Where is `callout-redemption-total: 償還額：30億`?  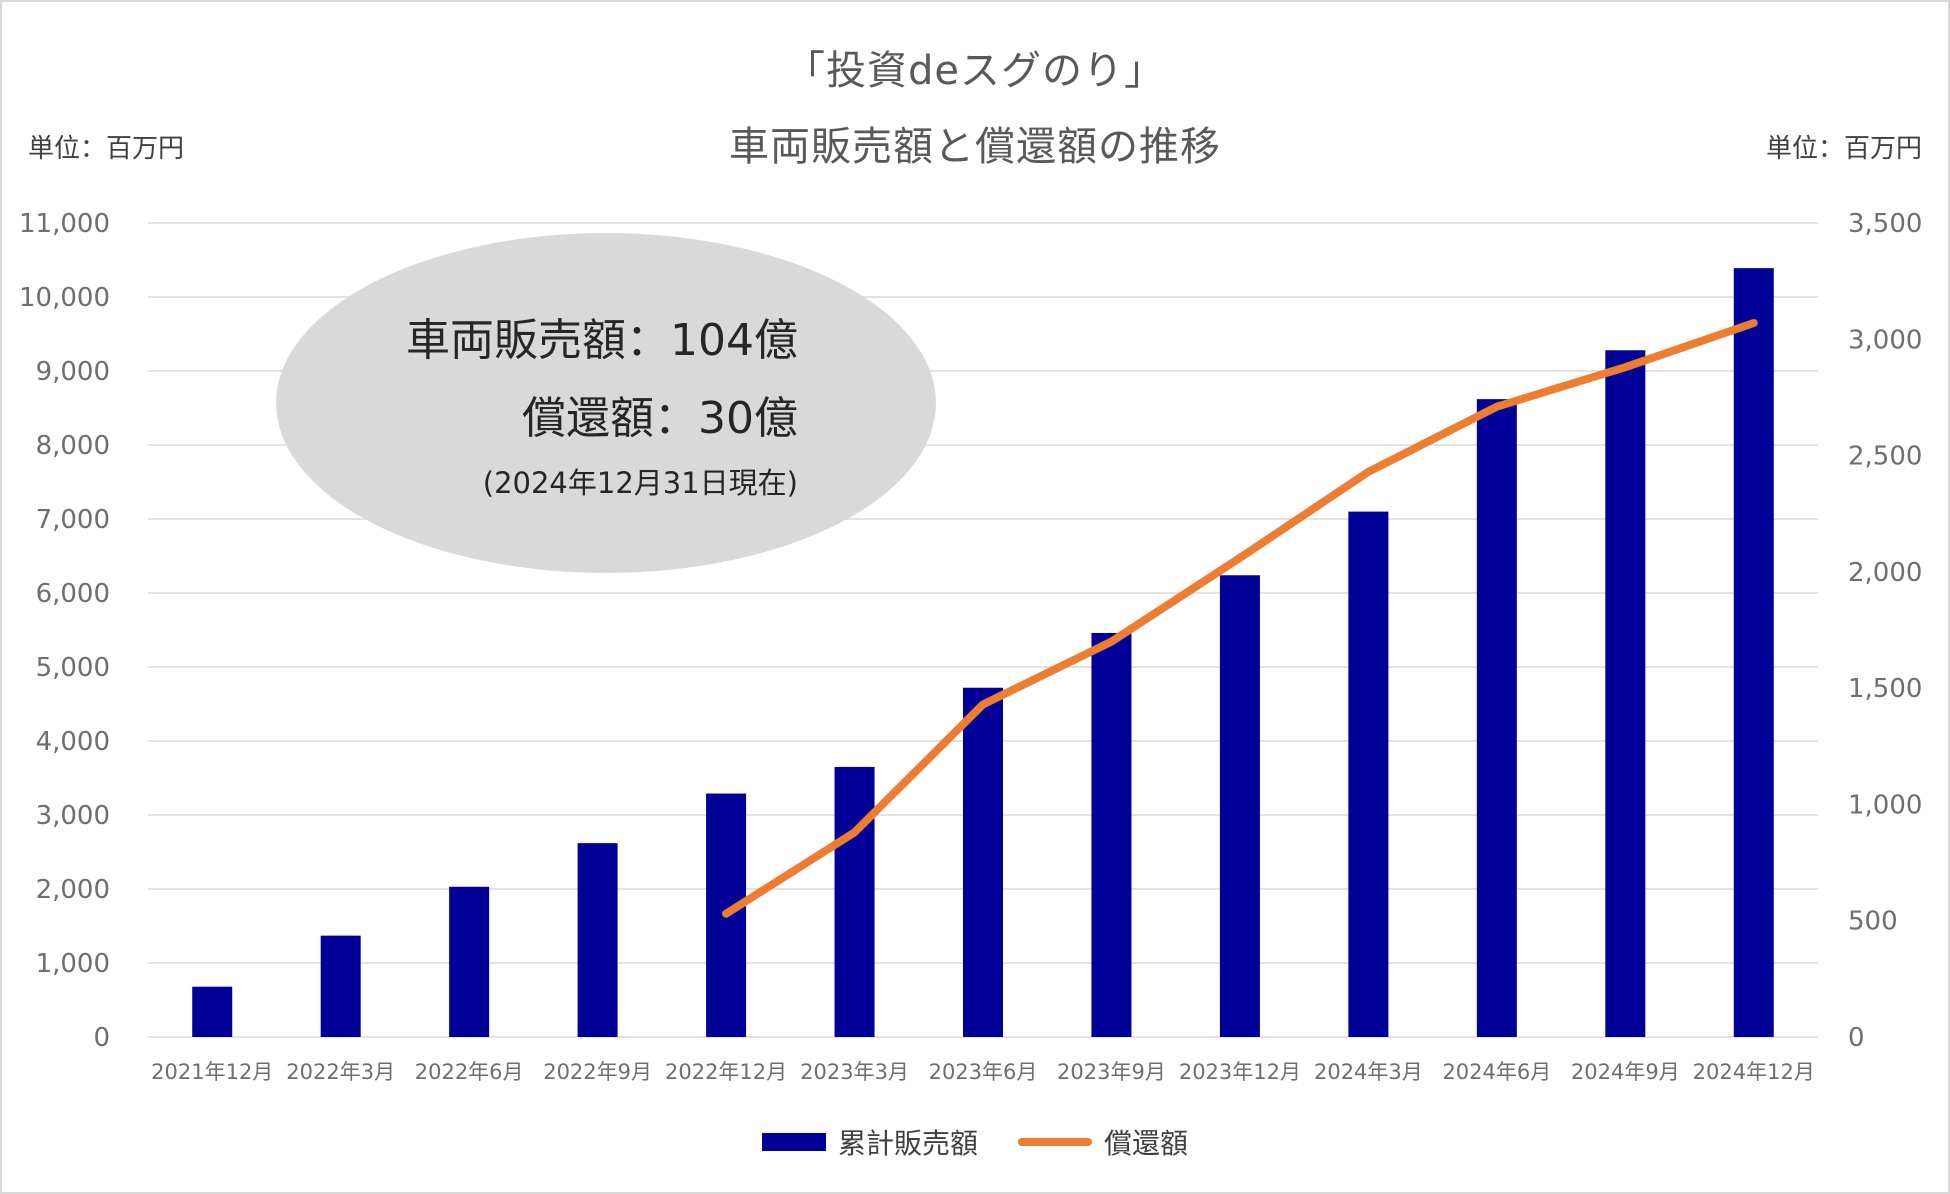 callout-redemption-total: 償還額：30億 is located at coordinates (660, 418).